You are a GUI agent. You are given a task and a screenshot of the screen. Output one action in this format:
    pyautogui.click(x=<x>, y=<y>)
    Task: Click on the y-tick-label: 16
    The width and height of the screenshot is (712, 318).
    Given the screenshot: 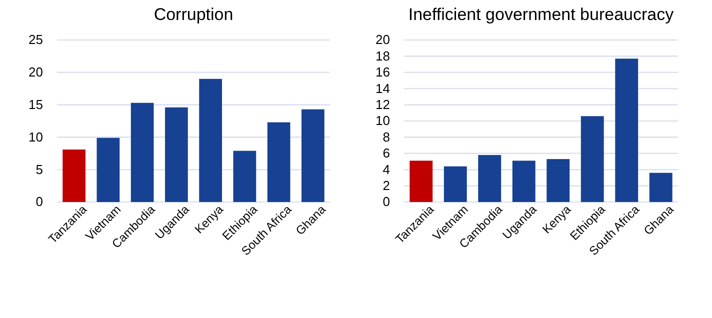 What is the action you would take?
    pyautogui.click(x=383, y=72)
    